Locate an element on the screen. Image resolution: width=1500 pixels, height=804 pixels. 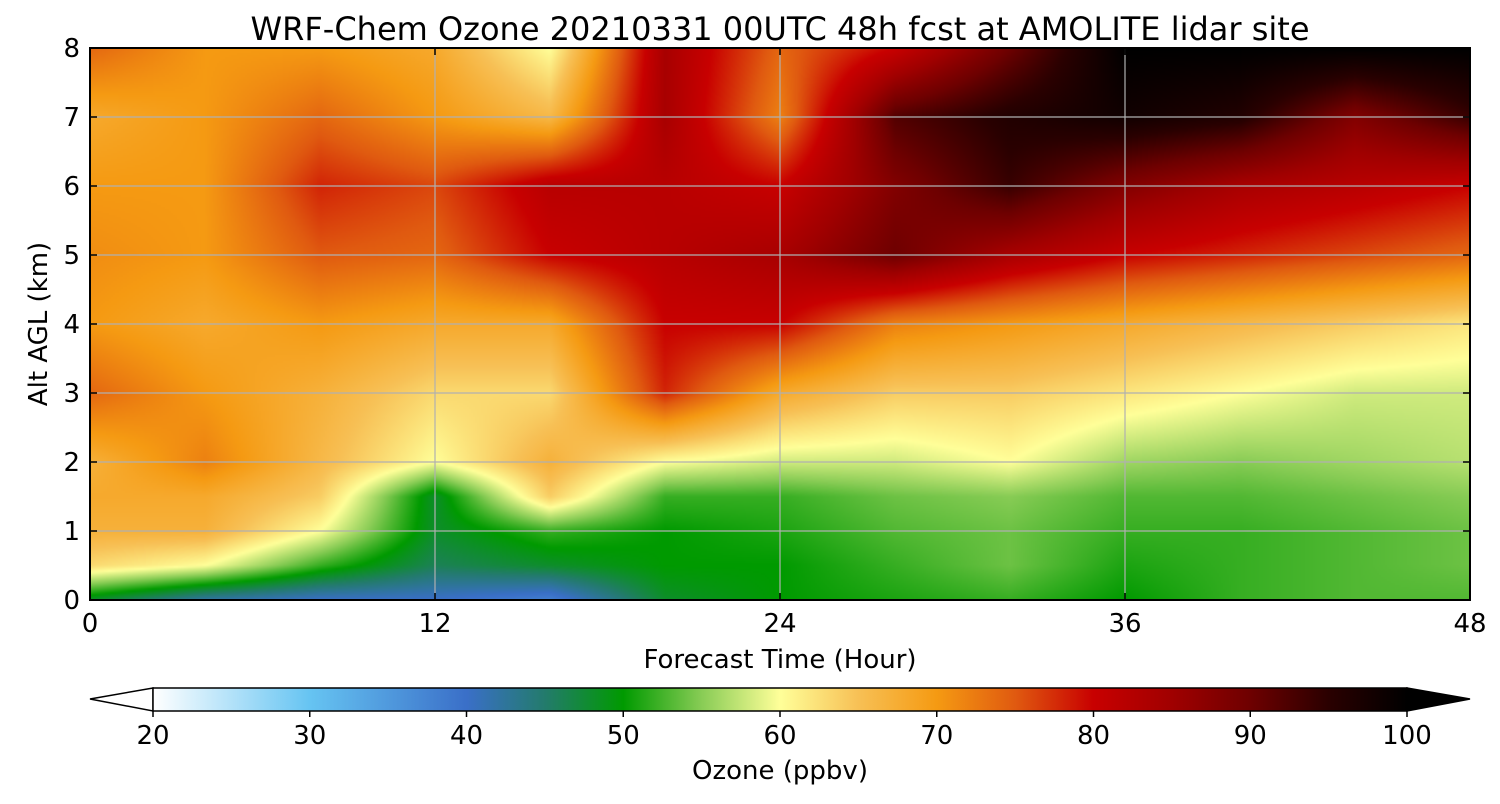
y-tick-label: 8 is located at coordinates (71, 49).